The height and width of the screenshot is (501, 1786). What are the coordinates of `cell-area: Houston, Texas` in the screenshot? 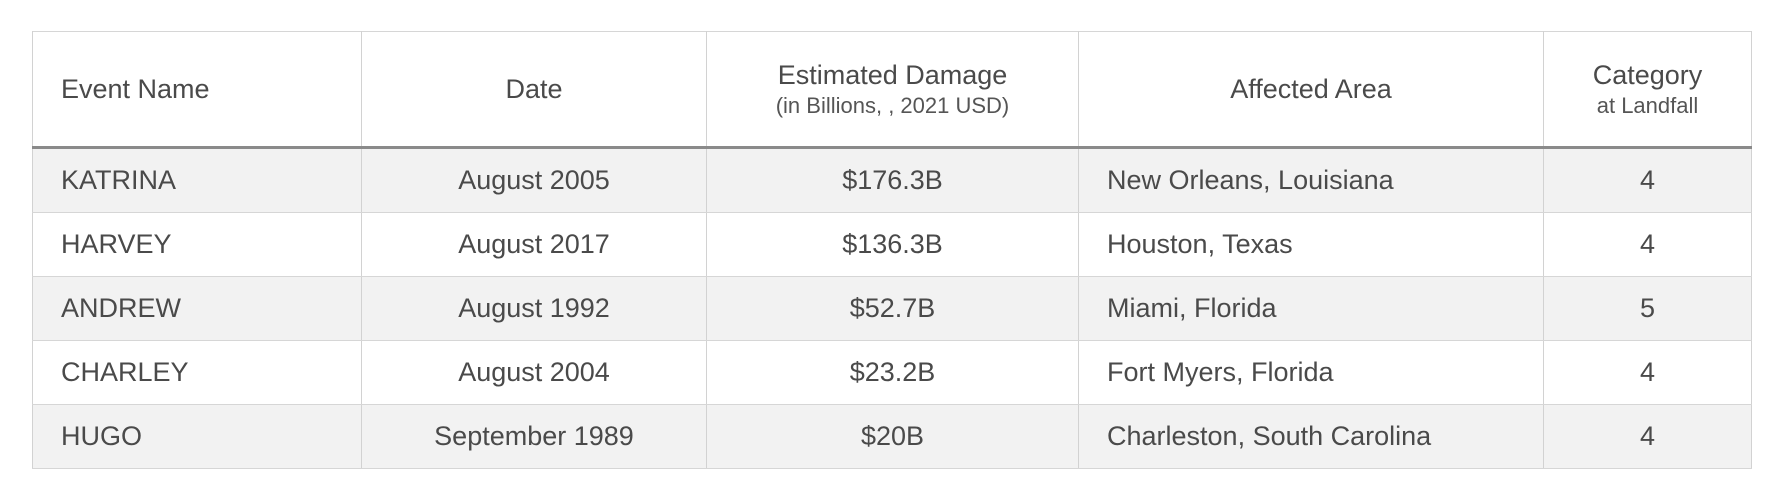 It's located at (1311, 244).